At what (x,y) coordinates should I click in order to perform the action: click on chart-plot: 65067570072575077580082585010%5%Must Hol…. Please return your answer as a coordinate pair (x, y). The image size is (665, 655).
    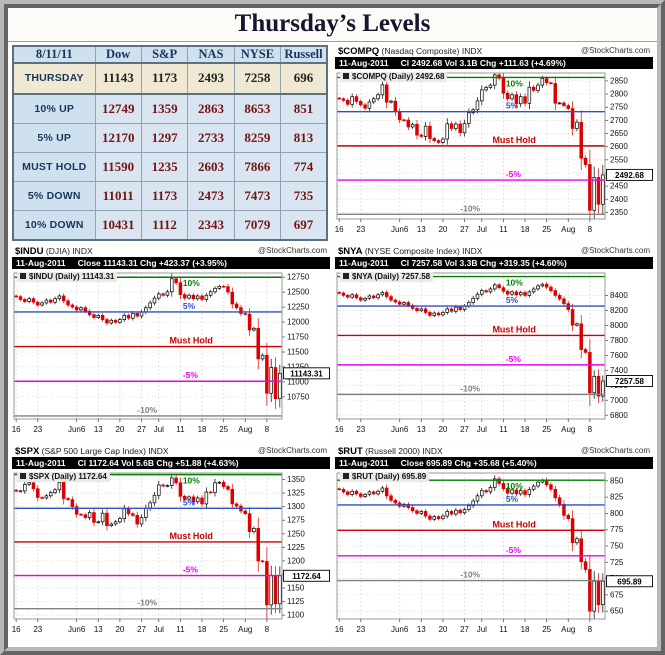
    Looking at the image, I should click on (494, 553).